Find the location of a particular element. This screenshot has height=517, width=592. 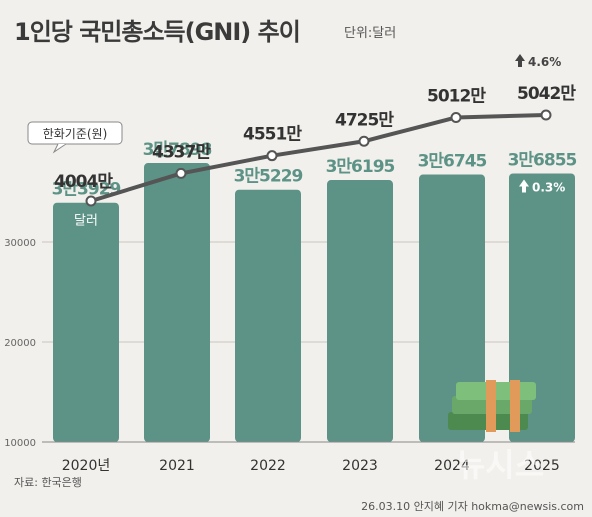

x-tick-label: 2023 is located at coordinates (360, 466).